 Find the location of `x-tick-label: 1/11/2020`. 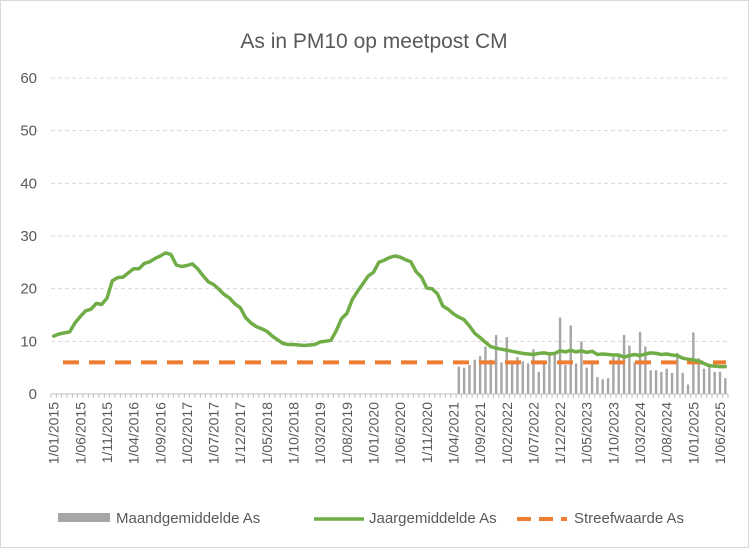

x-tick-label: 1/11/2020 is located at coordinates (427, 432).